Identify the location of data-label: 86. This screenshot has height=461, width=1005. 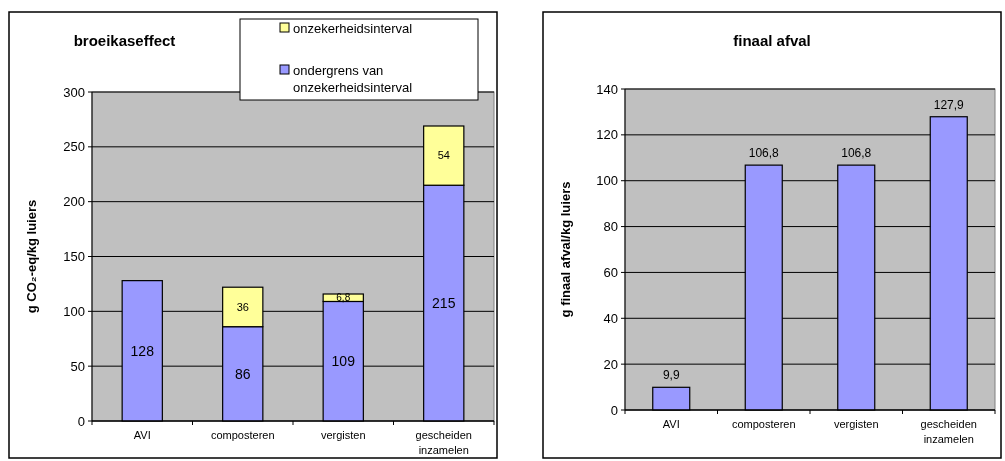
(242, 373).